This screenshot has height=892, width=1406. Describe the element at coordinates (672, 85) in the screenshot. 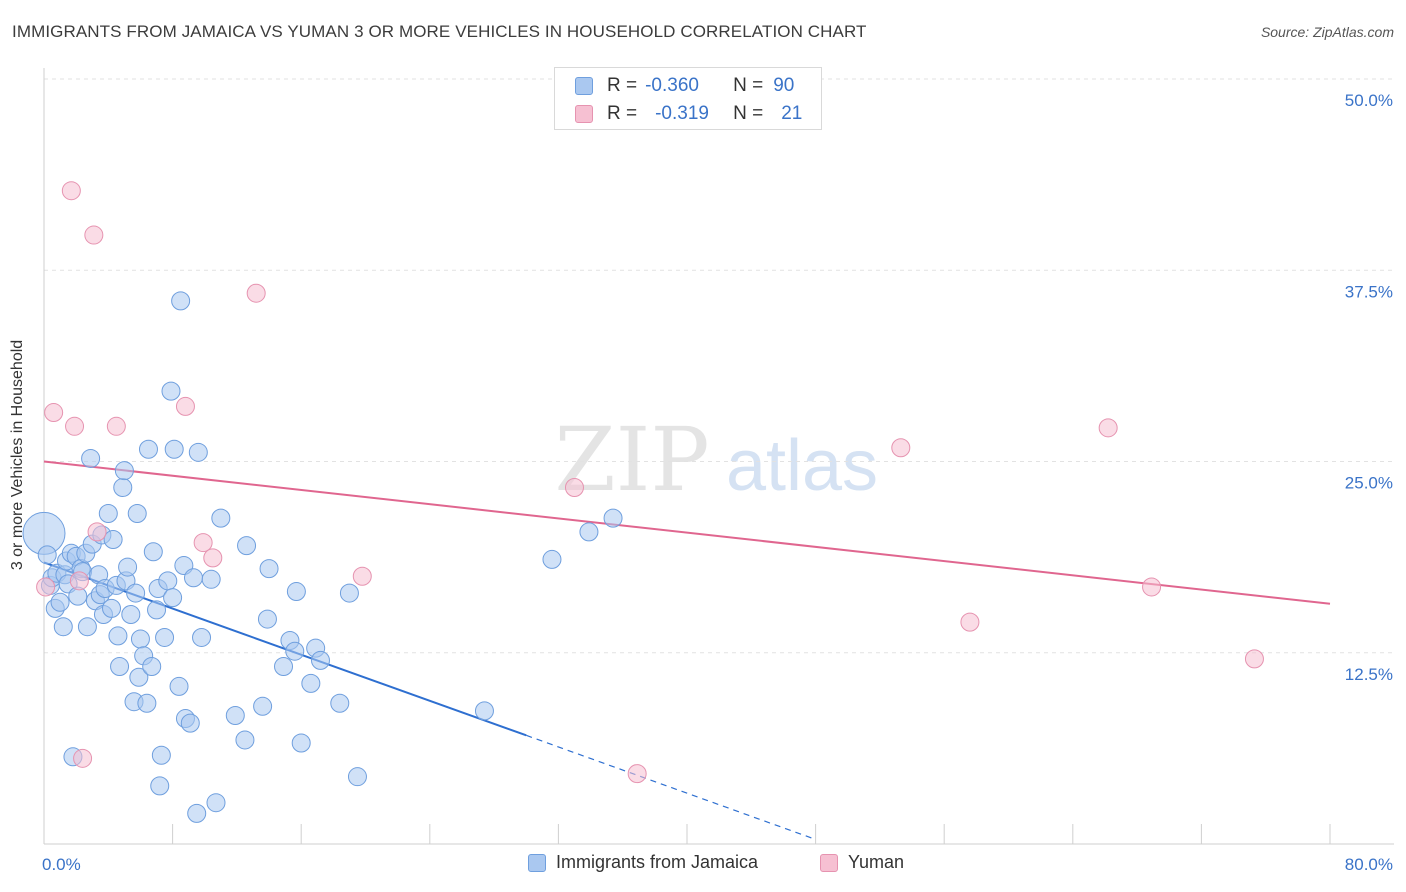

I see `stats-r-value: -0.360` at that location.